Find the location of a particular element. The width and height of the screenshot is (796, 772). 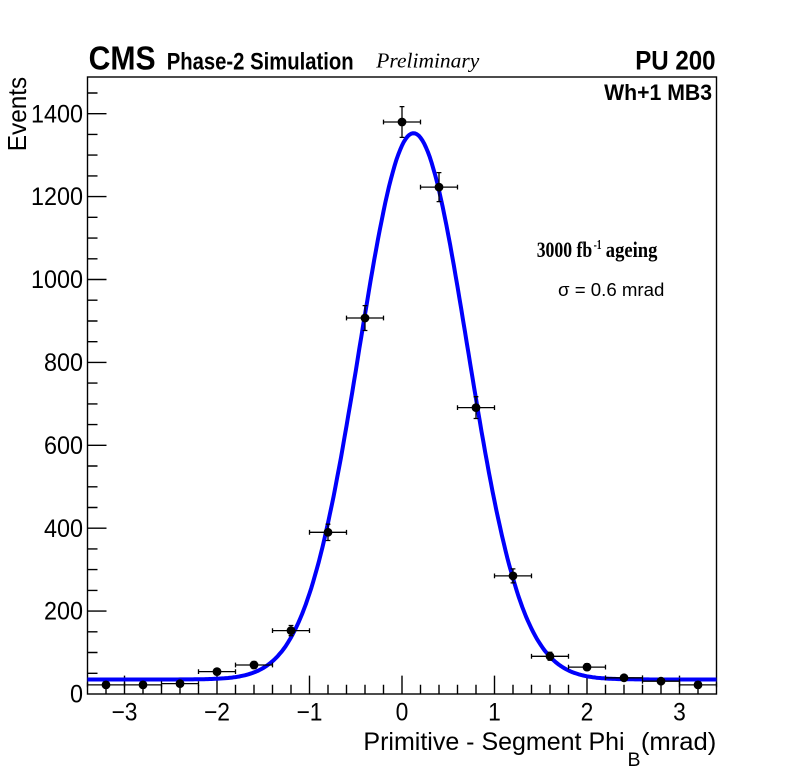

svg-text: 1000 is located at coordinates (57, 280).